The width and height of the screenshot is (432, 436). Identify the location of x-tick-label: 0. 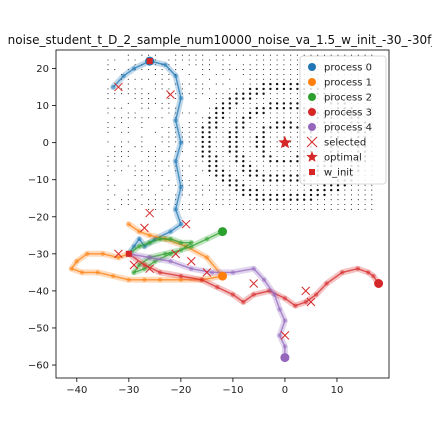
(285, 390).